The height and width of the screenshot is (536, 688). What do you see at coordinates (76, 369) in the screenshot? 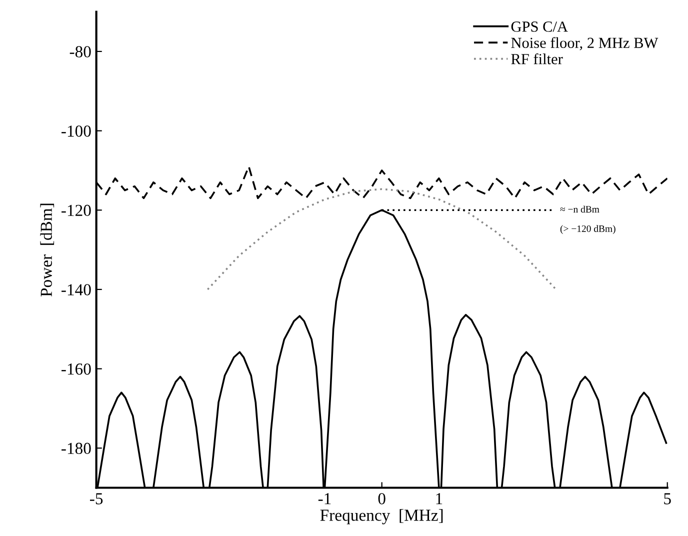
I see `y-tick-label: -160` at bounding box center [76, 369].